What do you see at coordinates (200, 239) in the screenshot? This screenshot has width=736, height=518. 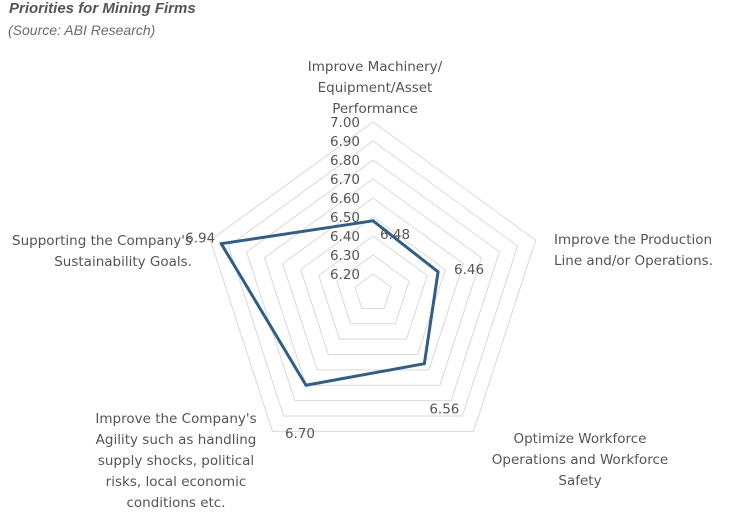 I see `data-label: 6.94` at bounding box center [200, 239].